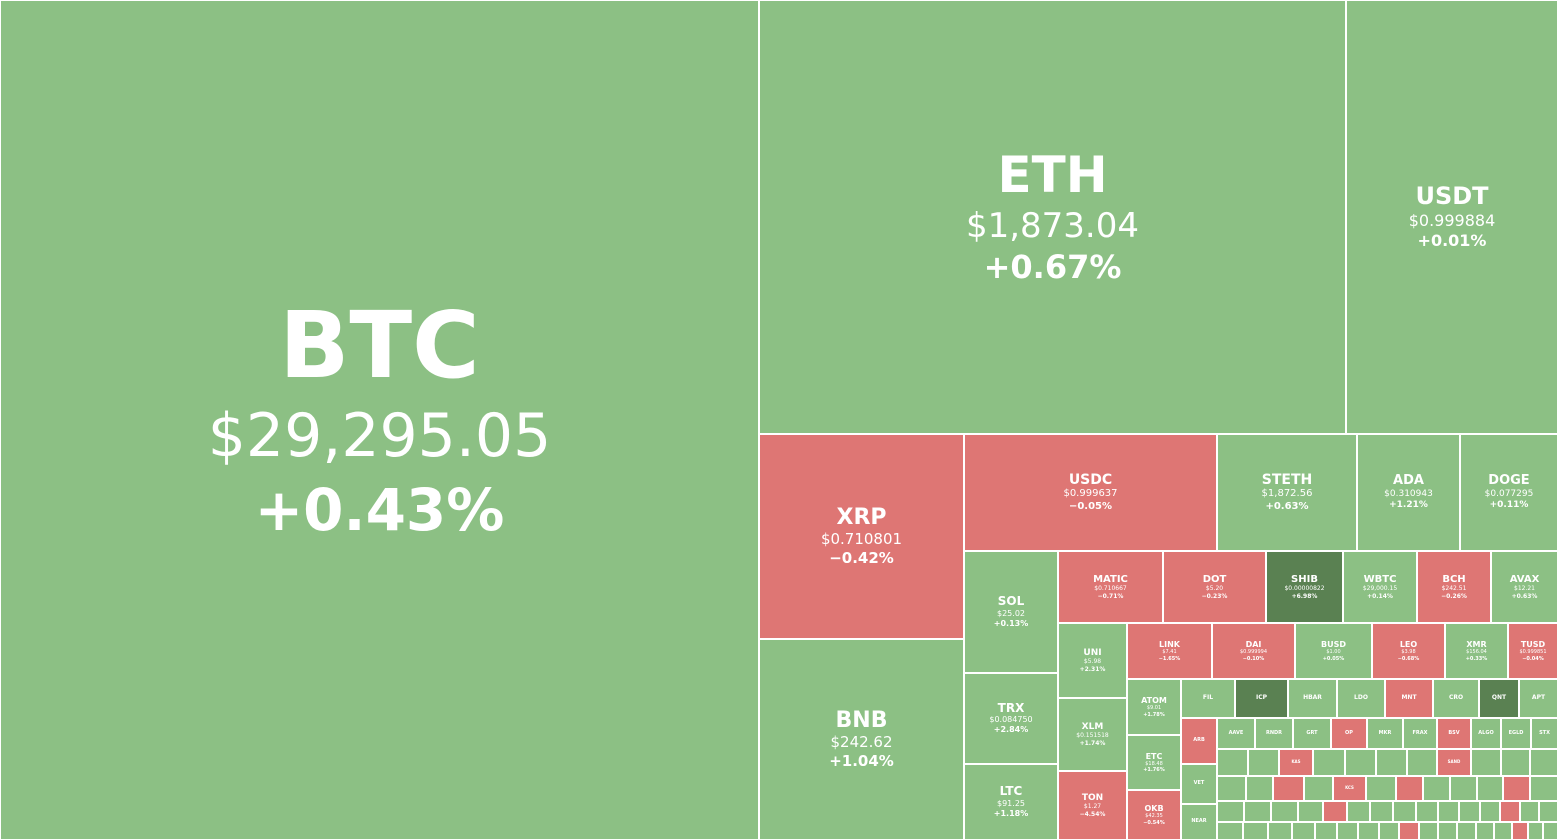 This screenshot has width=1558, height=840. What do you see at coordinates (1544, 733) in the screenshot?
I see `tile-stx: STX` at bounding box center [1544, 733].